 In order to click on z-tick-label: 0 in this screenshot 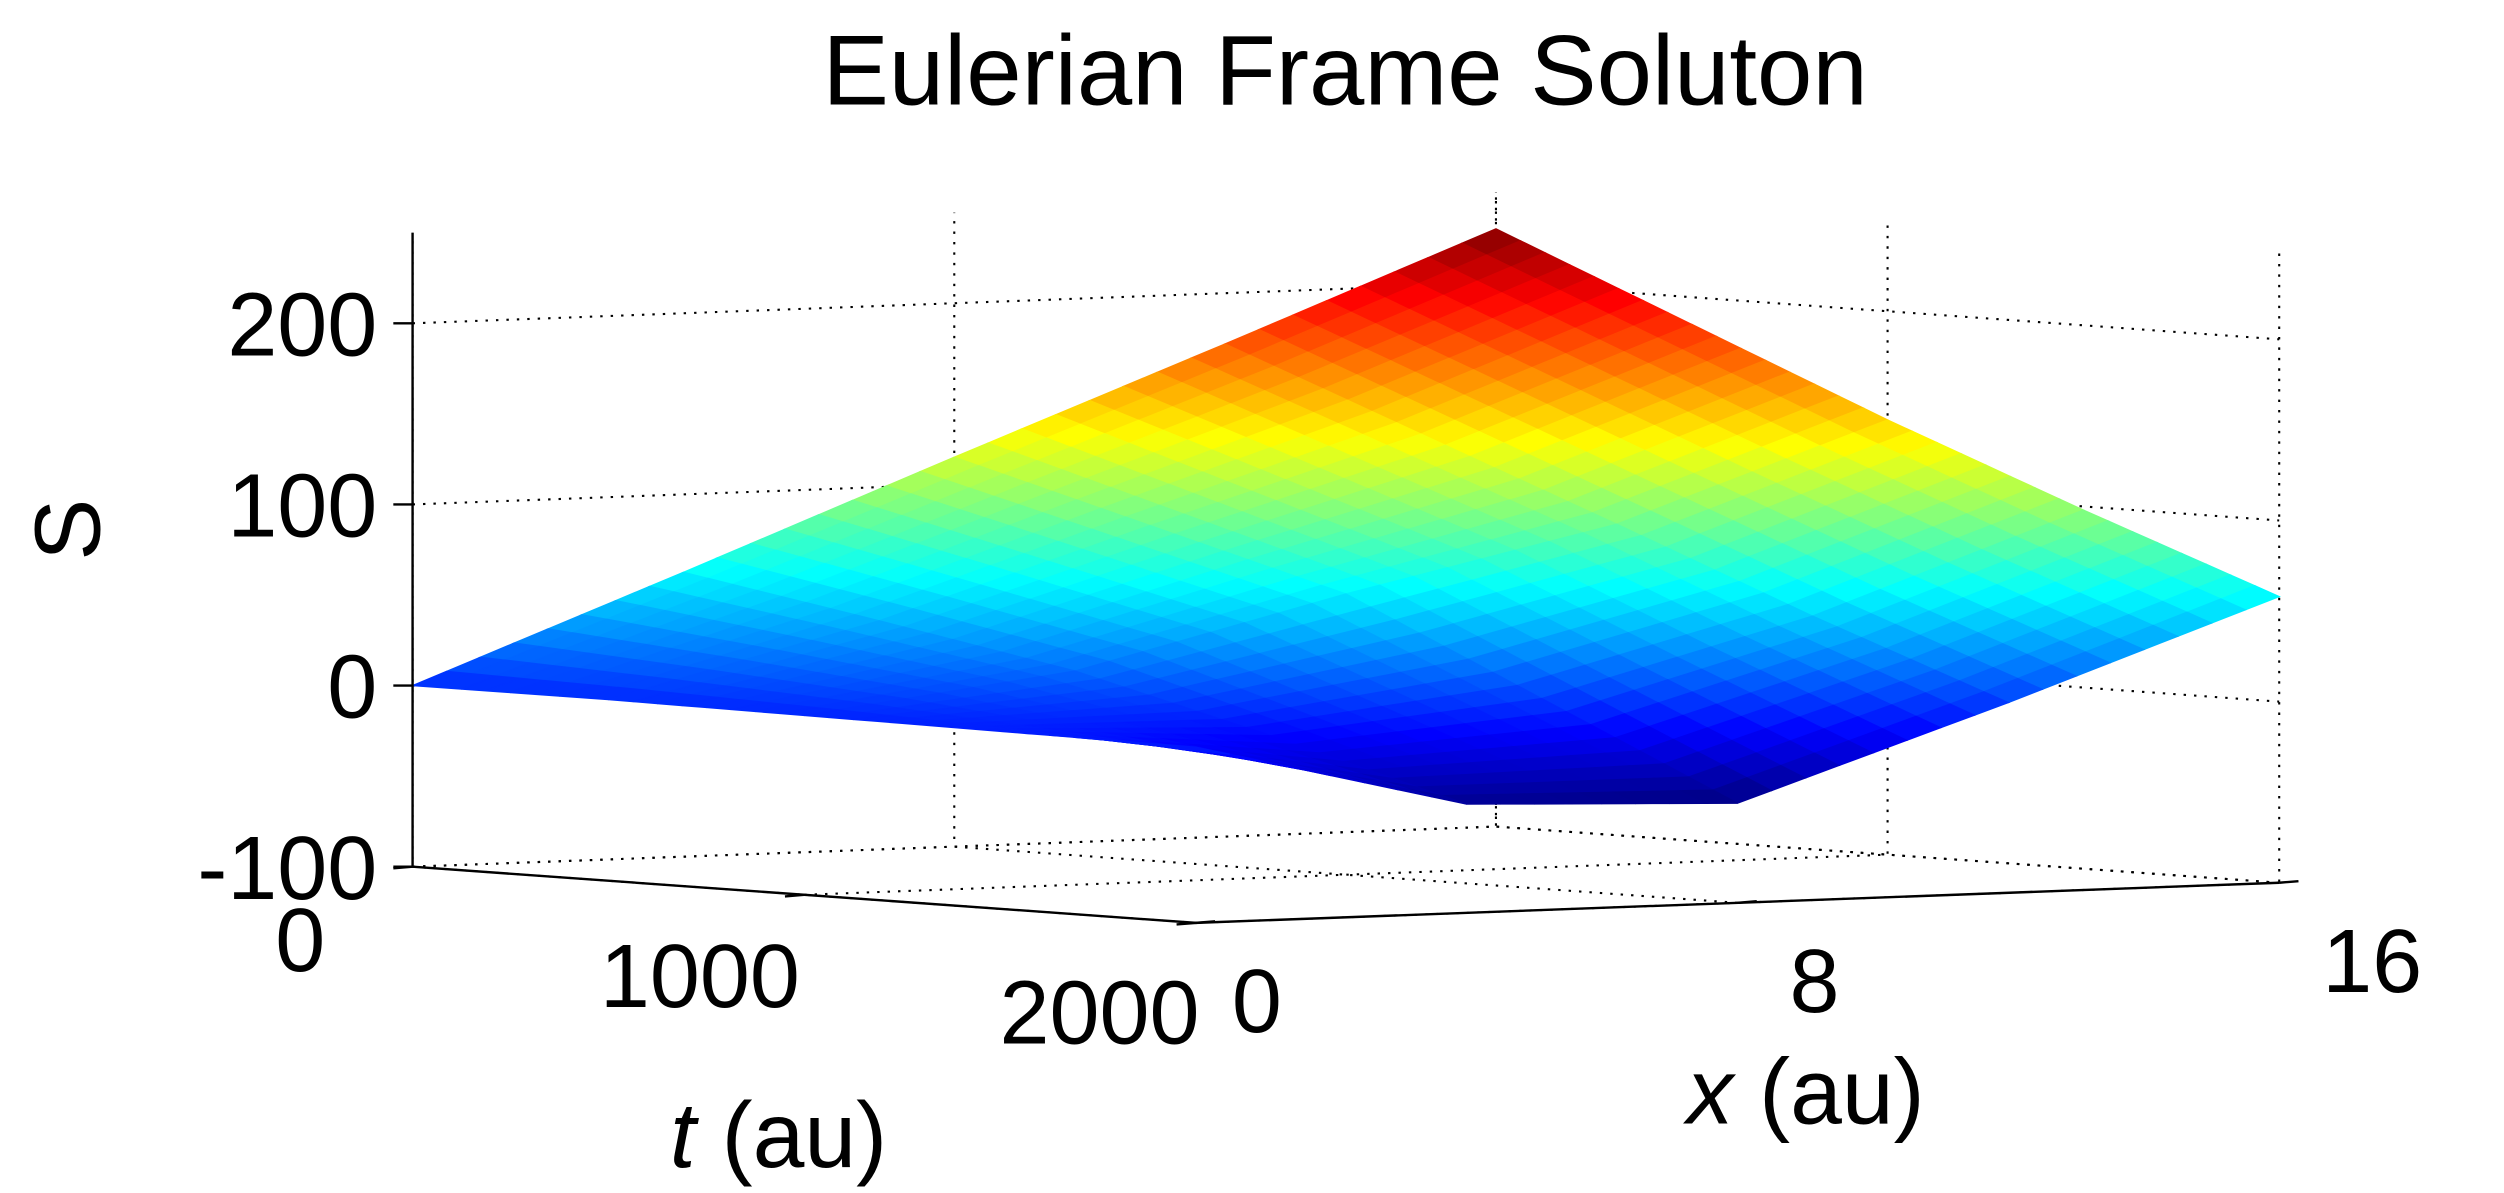, I will do `click(352, 688)`.